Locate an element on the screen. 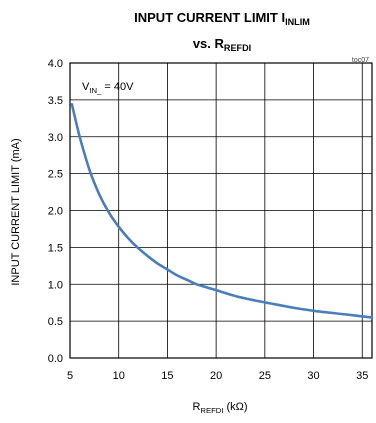 The width and height of the screenshot is (376, 423). y-tick-labels: 0.0 0.5 1.0 1.5 2.0 2.5 3.0 3.5 4.0 is located at coordinates (55, 211).